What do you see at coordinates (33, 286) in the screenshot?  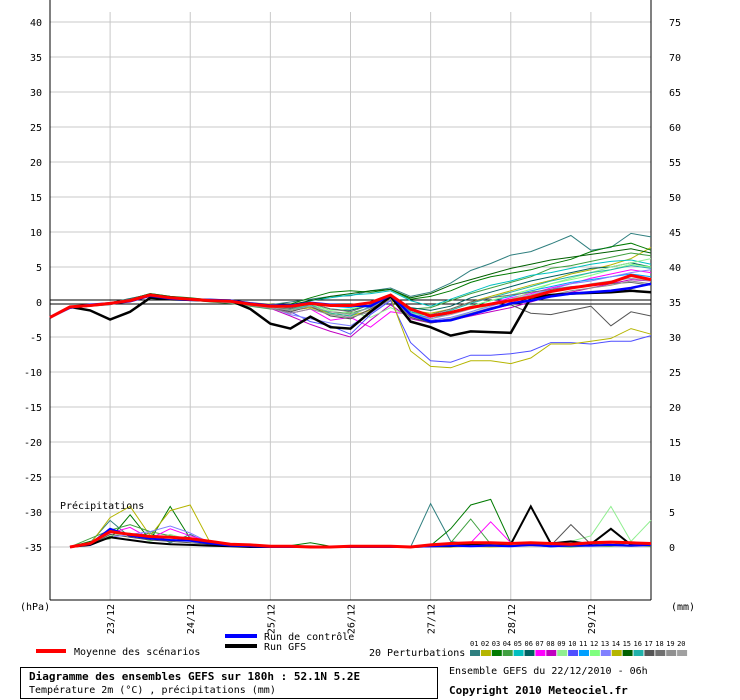 I see `left-axis-ticks: 40 35 30 25 20 15 10 5 0 -5 -10 -15 -20 -25 -30 -35` at bounding box center [33, 286].